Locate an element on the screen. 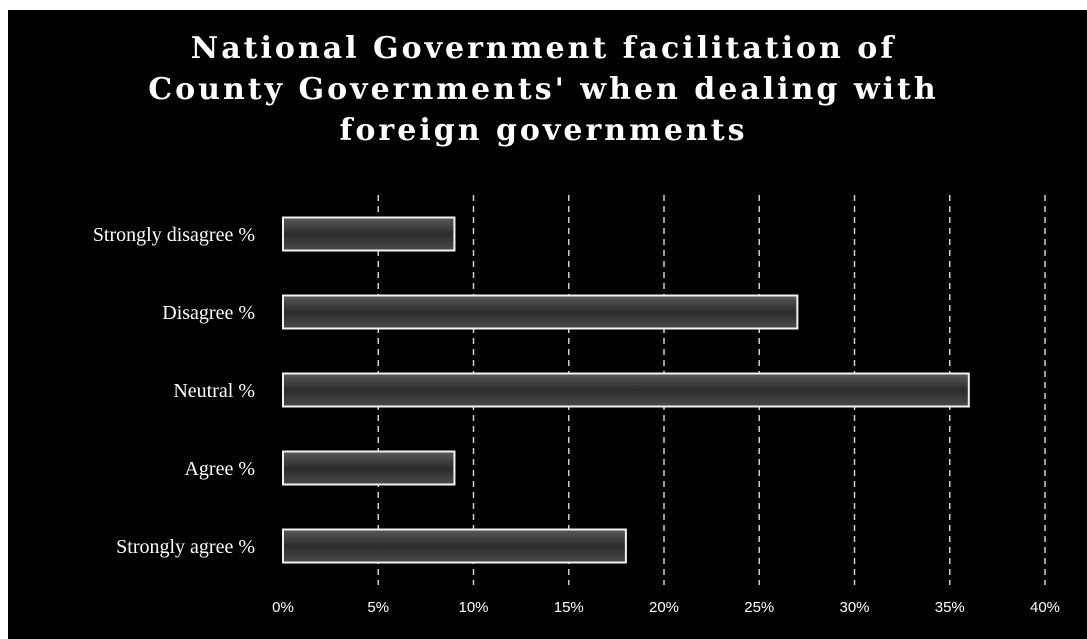  category-label: Neutral % is located at coordinates (214, 391).